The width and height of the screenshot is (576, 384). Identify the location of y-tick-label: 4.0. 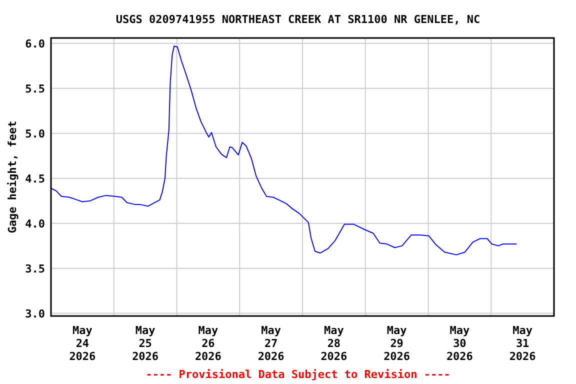
(35, 223).